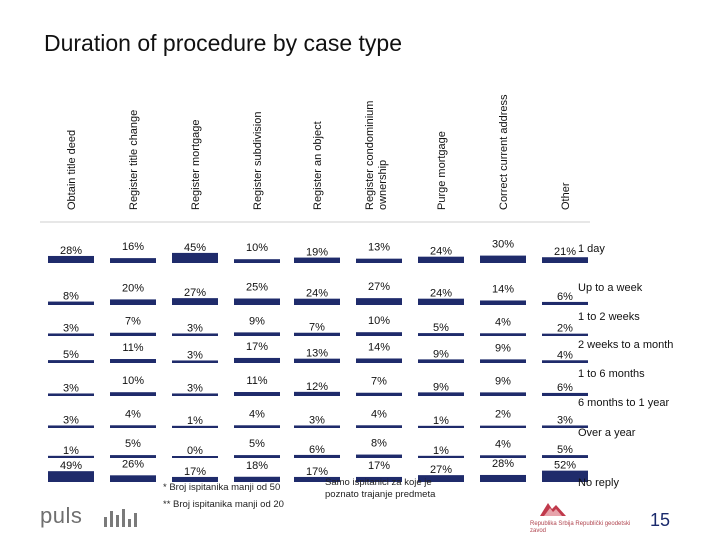  I want to click on legend-entry: 2 weeks to a month, so click(625, 345).